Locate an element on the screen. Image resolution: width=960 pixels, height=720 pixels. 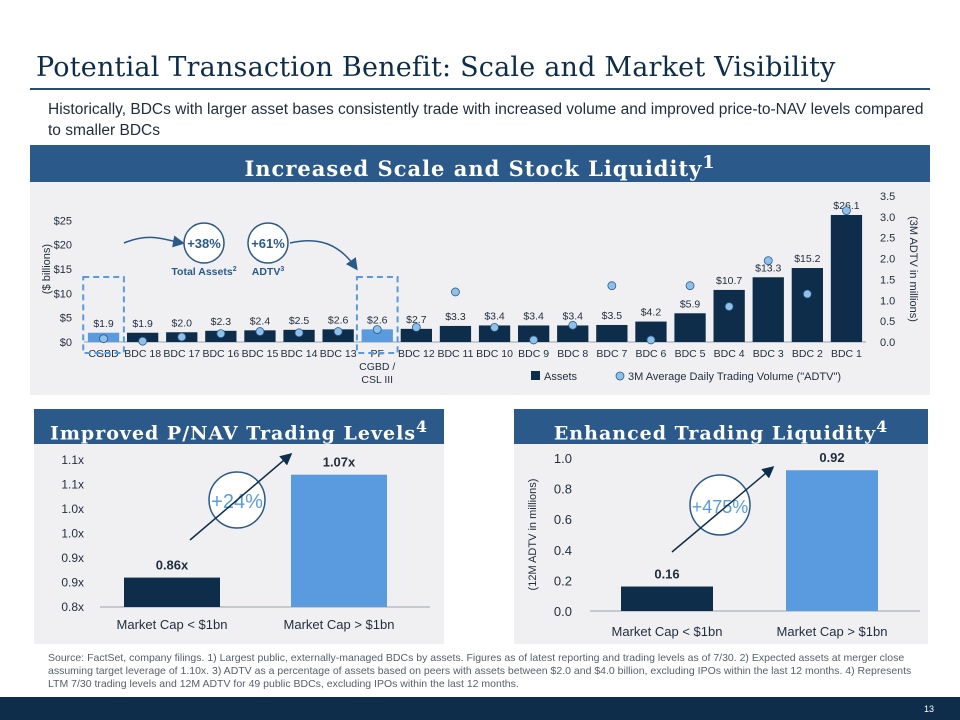
bar-value-label: $3.3 is located at coordinates (455, 317).